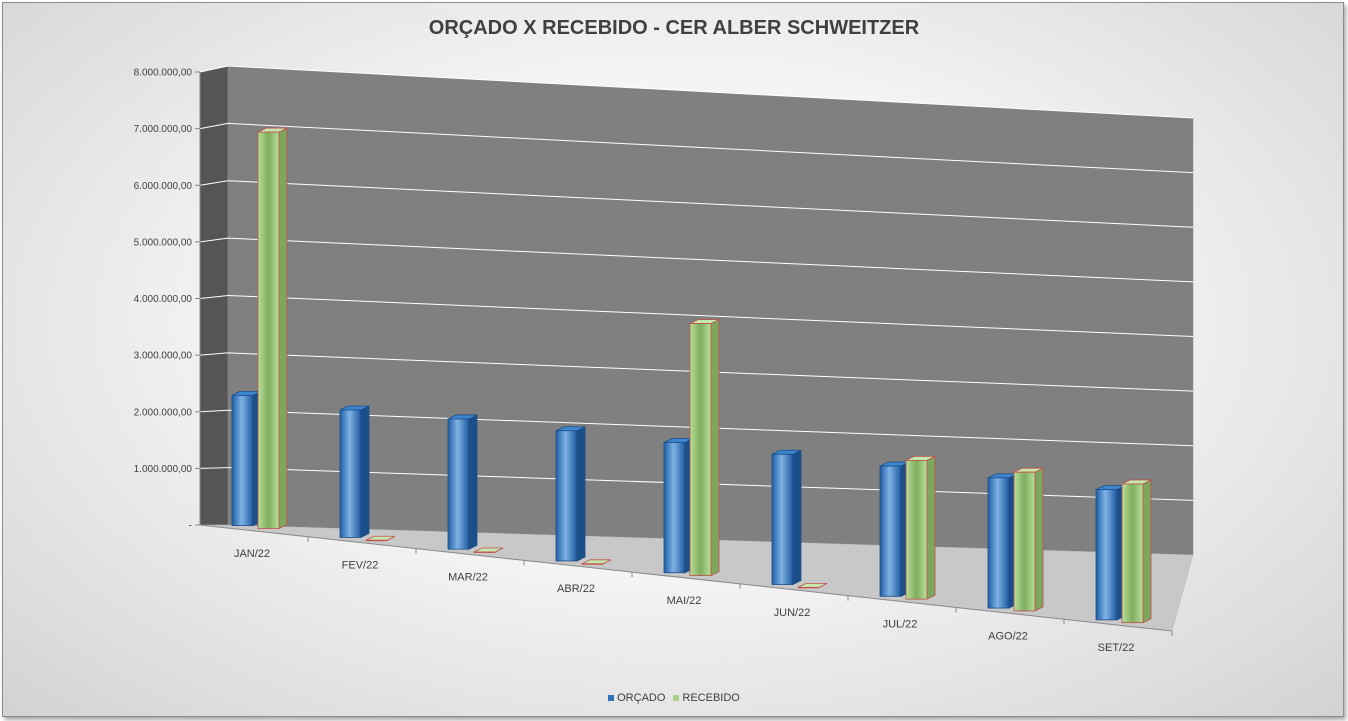  What do you see at coordinates (163, 299) in the screenshot?
I see `y-tick-label: 4.000.000,00` at bounding box center [163, 299].